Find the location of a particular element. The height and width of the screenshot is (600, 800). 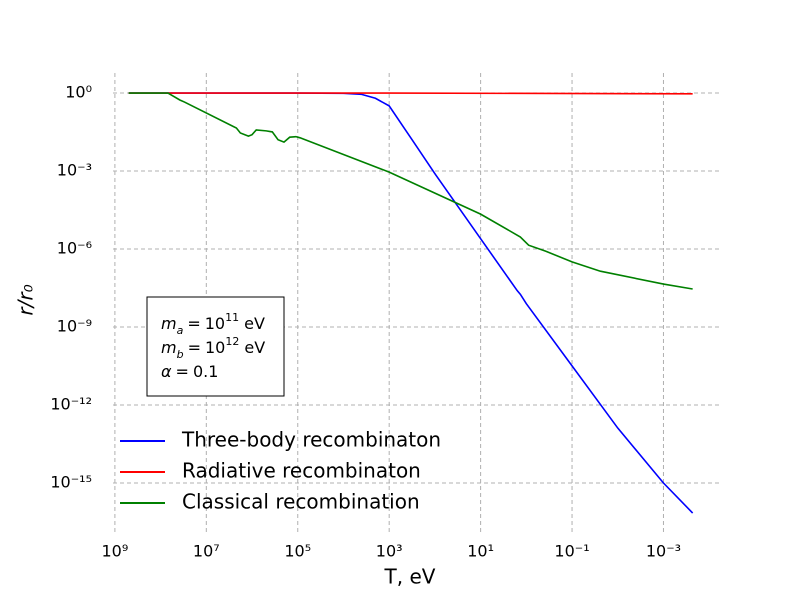

y-tick-label: 10⁻⁶ is located at coordinates (74, 248).